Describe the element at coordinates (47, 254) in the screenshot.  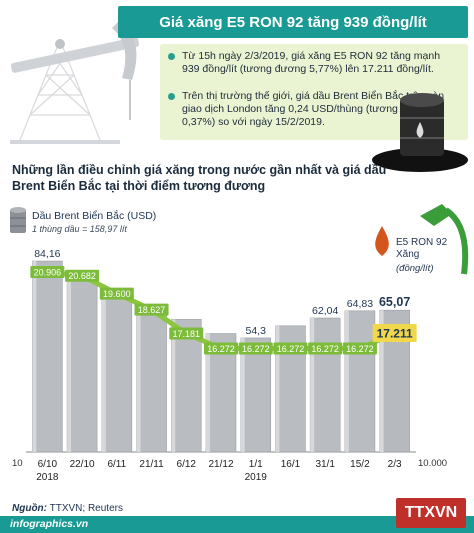
I see `bar-value-label: 84,16` at that location.